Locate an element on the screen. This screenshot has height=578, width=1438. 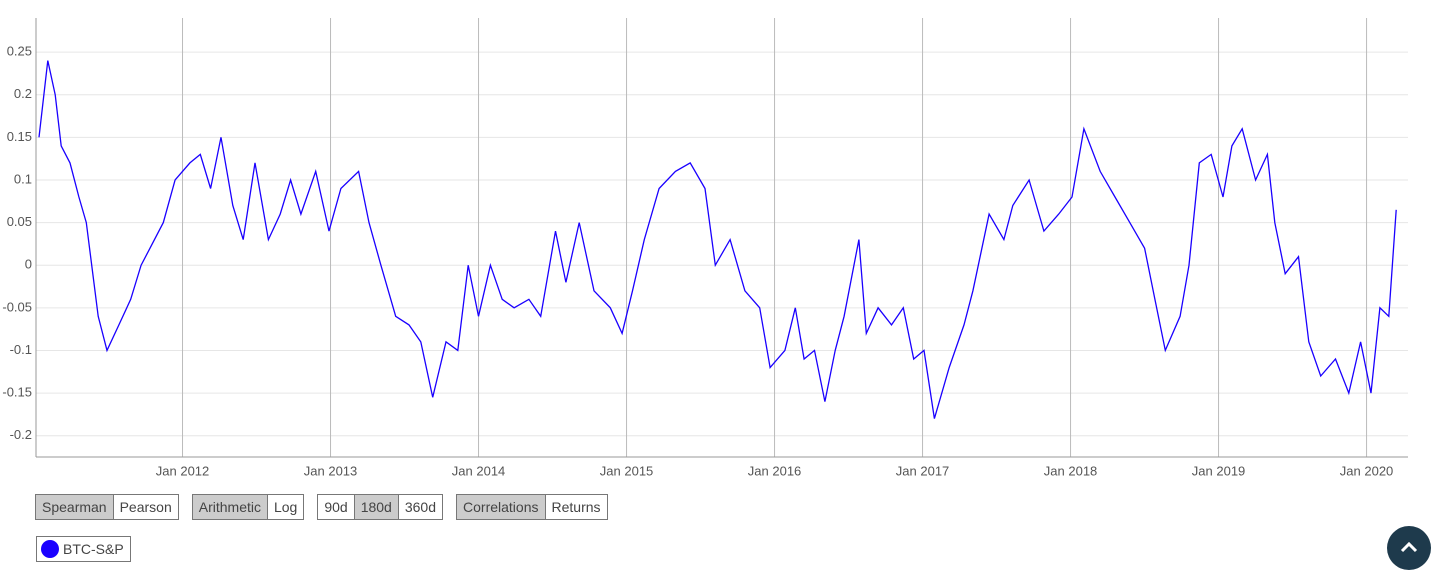
y-tick-label: 0.1 is located at coordinates (23, 178).